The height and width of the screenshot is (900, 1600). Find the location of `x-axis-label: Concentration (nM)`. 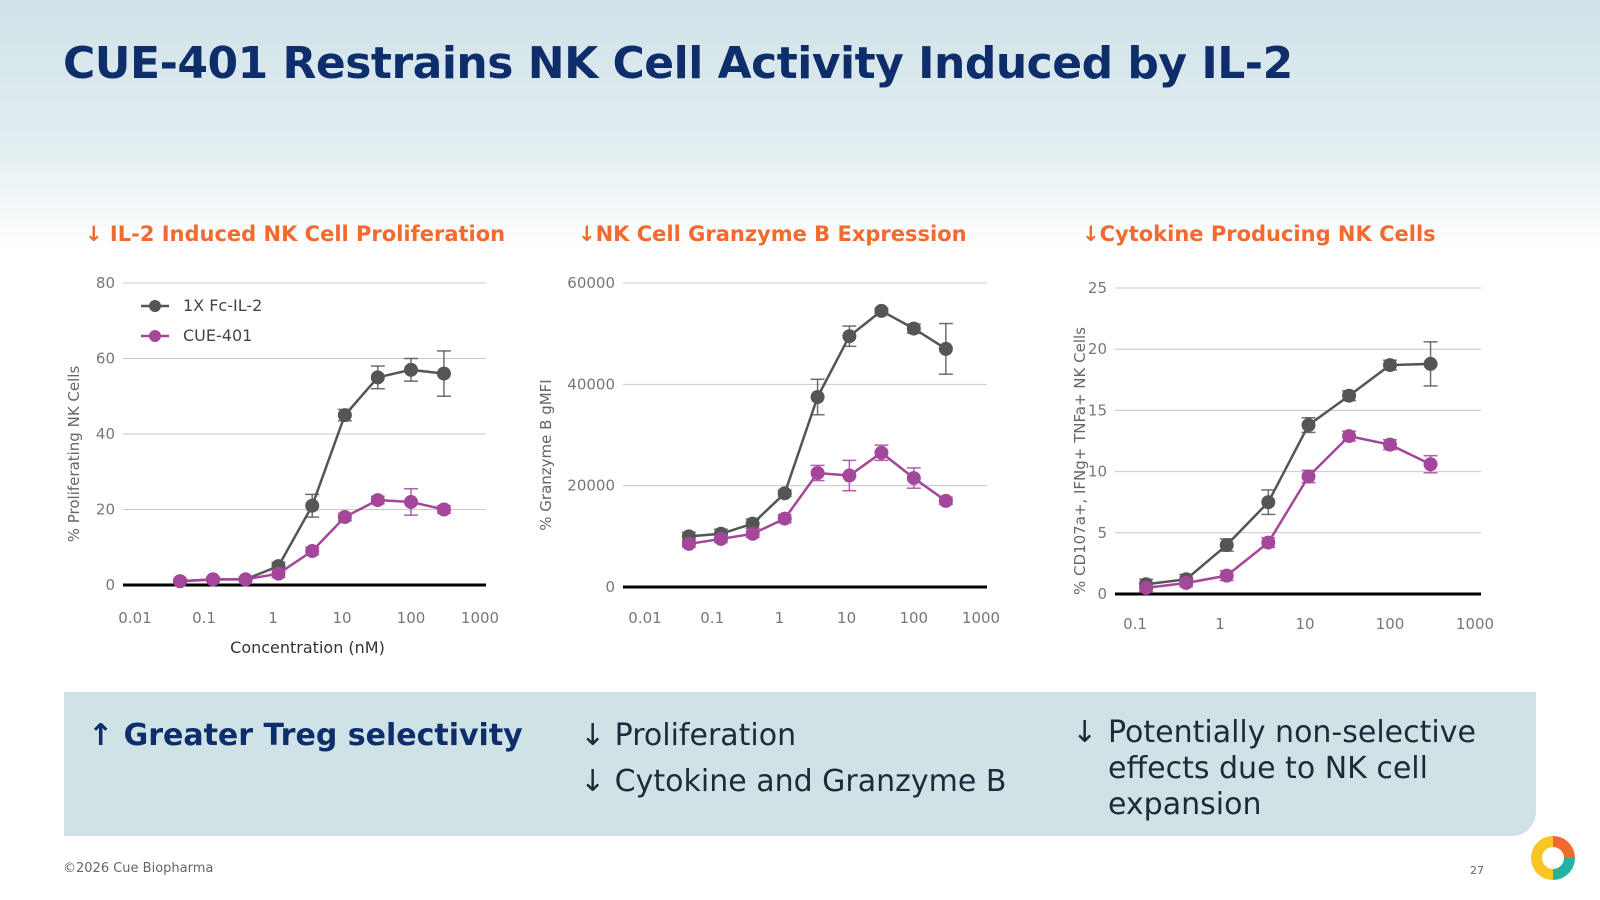

x-axis-label: Concentration (nM) is located at coordinates (307, 647).